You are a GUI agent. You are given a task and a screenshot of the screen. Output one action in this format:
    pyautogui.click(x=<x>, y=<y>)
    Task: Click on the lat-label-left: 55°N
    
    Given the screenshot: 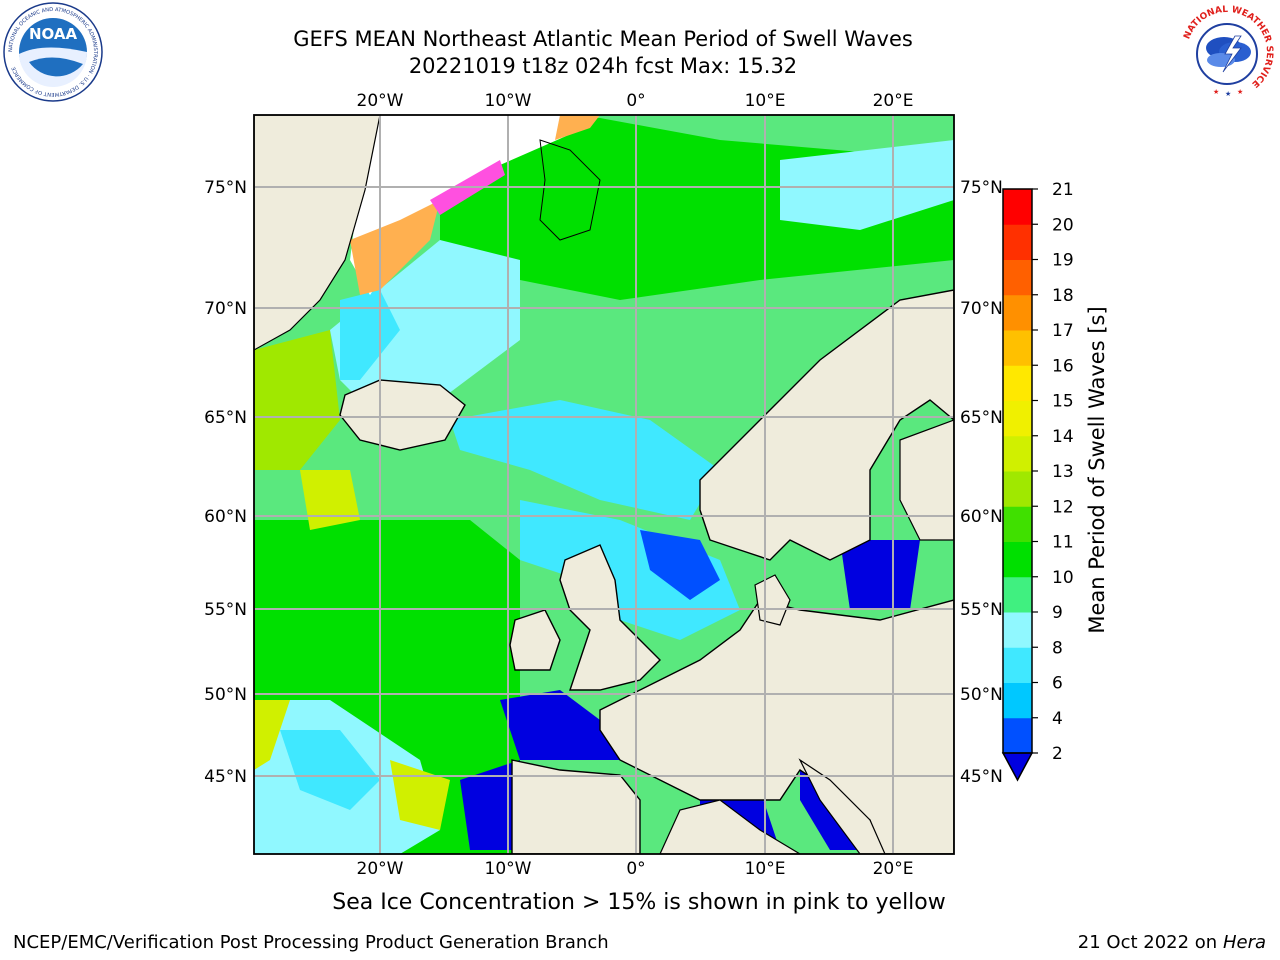 What is the action you would take?
    pyautogui.click(x=225, y=610)
    